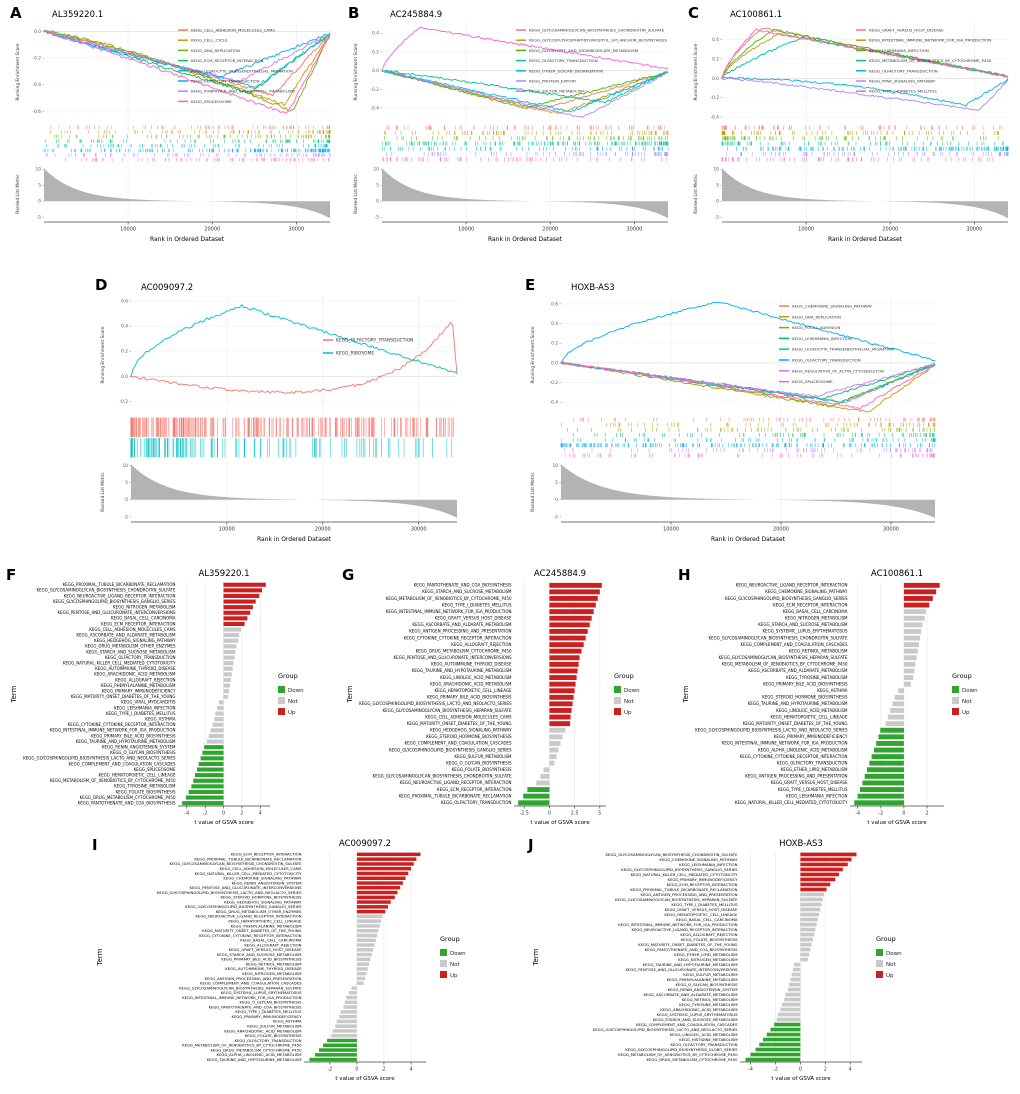  Describe the element at coordinates (822, 338) in the screenshot. I see `svg-text: KEGG_LEISHMANIA_INFECTION` at that location.